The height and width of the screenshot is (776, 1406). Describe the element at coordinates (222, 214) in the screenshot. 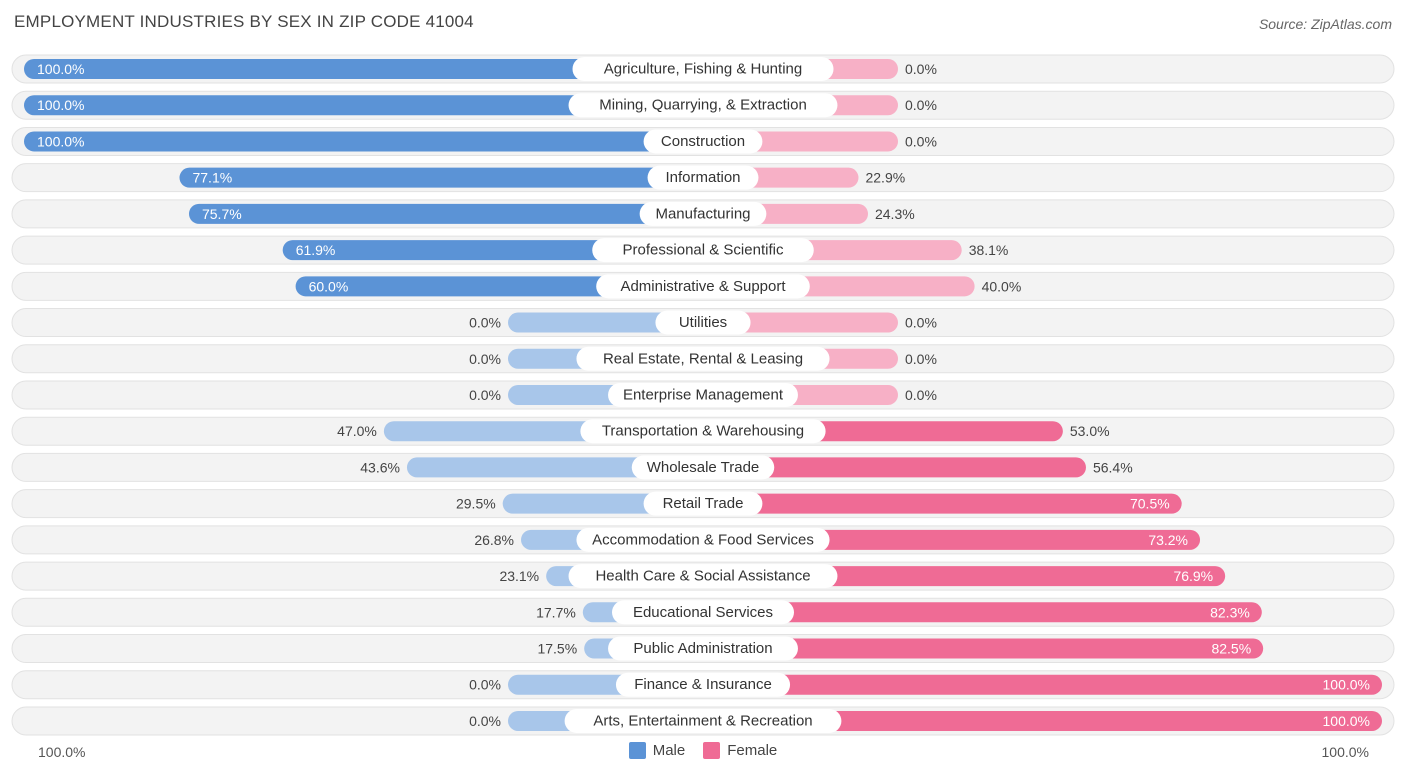

I see `value-label-male: 75.7%` at that location.